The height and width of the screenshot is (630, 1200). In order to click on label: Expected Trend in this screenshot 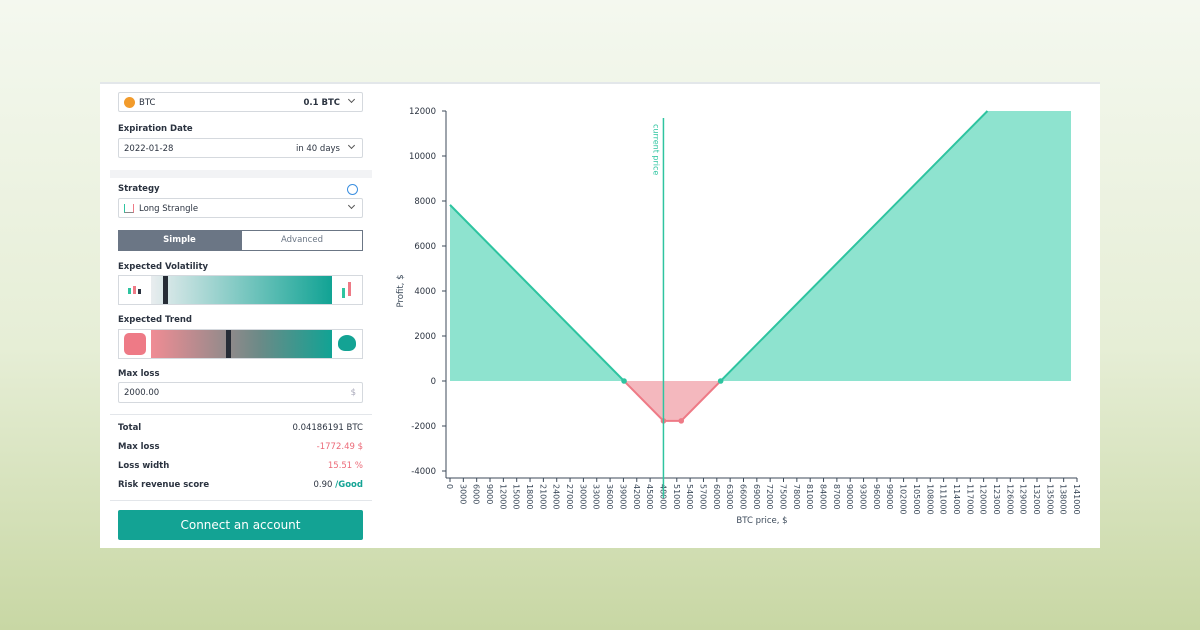, I will do `click(155, 320)`.